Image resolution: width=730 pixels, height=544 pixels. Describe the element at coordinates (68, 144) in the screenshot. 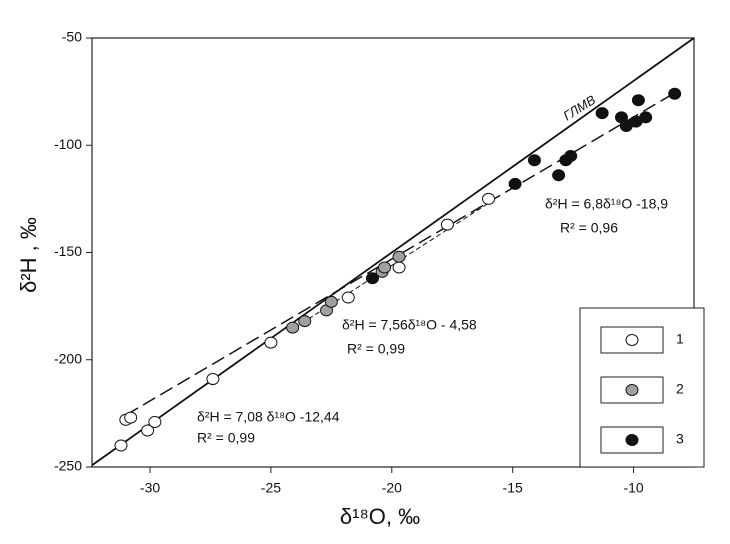

I see `y-tick-label: -100` at that location.